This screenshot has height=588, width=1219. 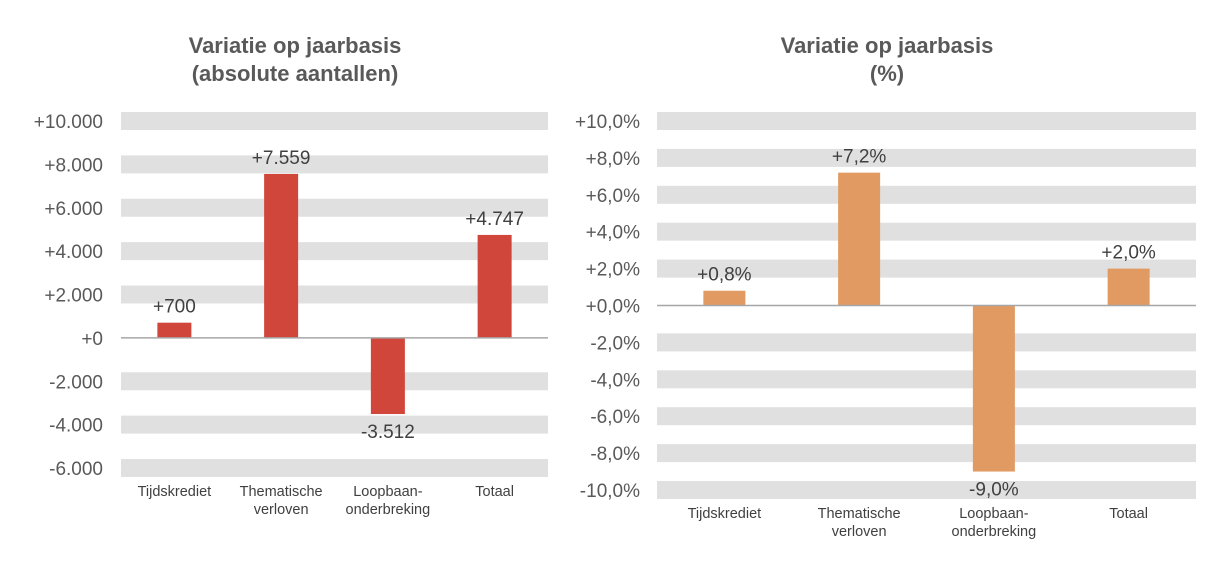 What do you see at coordinates (607, 122) in the screenshot?
I see `y-tick-label: +10,0%` at bounding box center [607, 122].